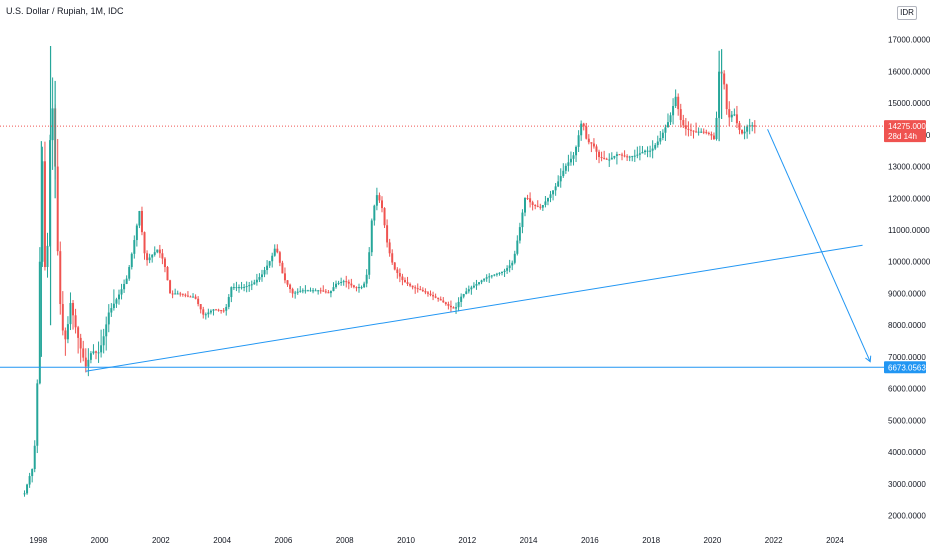  I want to click on x-tick-label: 2024, so click(835, 540).